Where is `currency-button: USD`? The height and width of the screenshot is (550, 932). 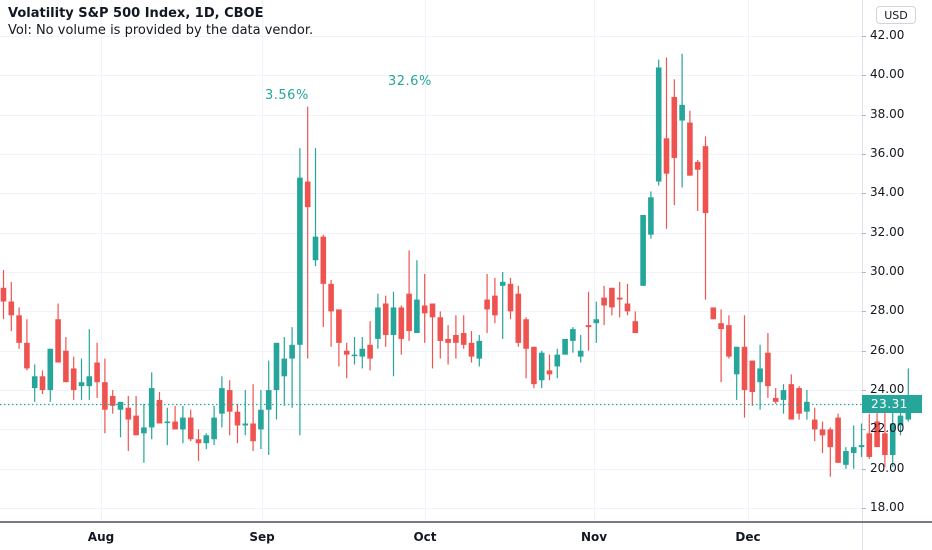
currency-button: USD is located at coordinates (896, 15).